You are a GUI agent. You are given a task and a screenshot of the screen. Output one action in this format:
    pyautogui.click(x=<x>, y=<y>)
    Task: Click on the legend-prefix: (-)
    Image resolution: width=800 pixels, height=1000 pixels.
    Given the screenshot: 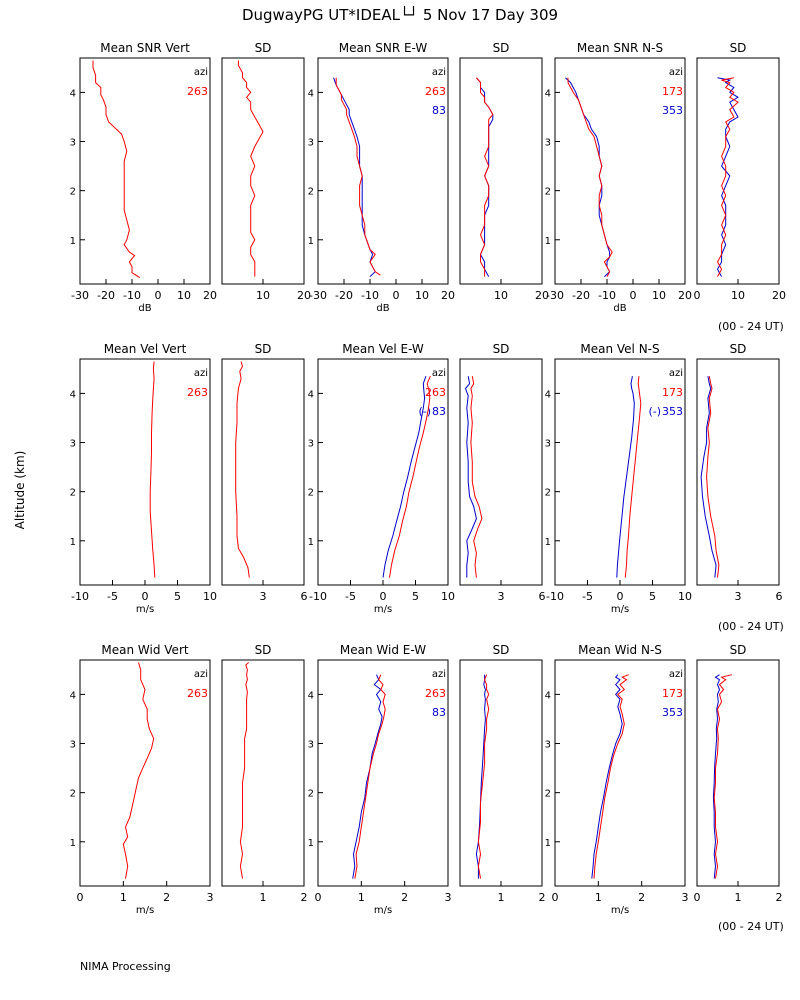 What is the action you would take?
    pyautogui.click(x=654, y=411)
    